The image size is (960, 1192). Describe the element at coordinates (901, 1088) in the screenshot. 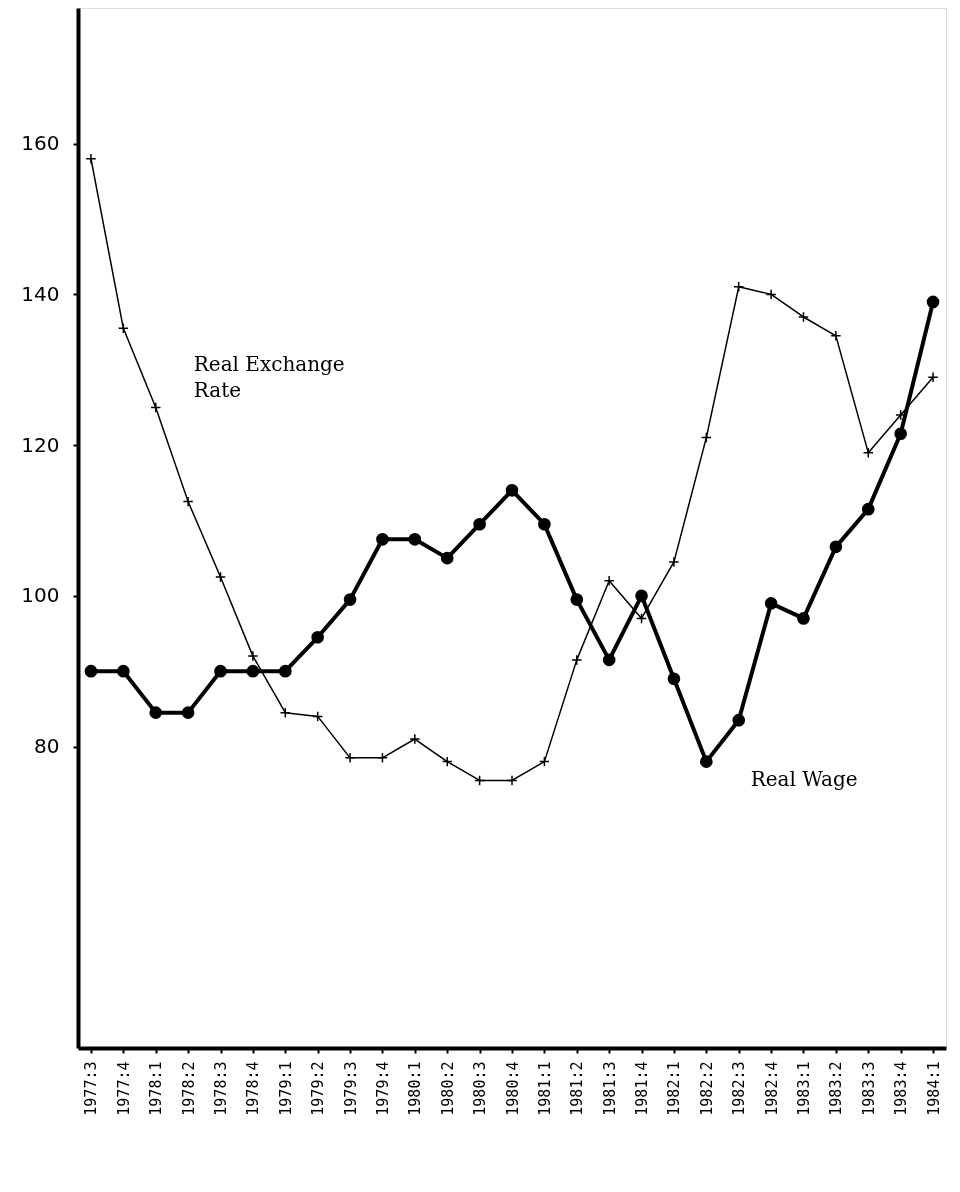

I see `x-tick-label: 1983:4` at that location.